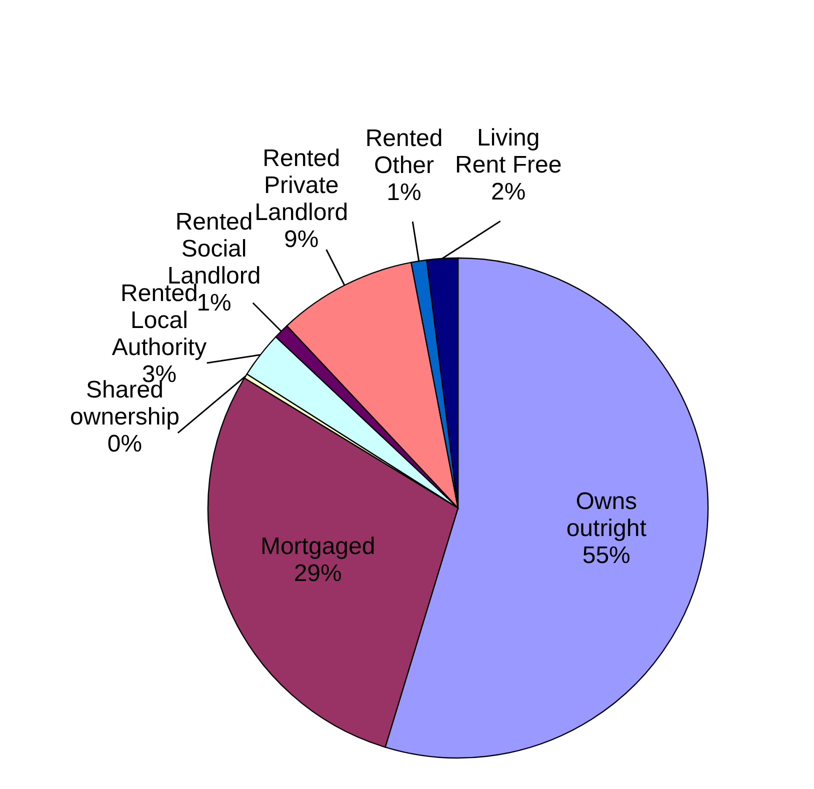  What do you see at coordinates (508, 152) in the screenshot?
I see `slice-label: Living Rent Free` at bounding box center [508, 152].